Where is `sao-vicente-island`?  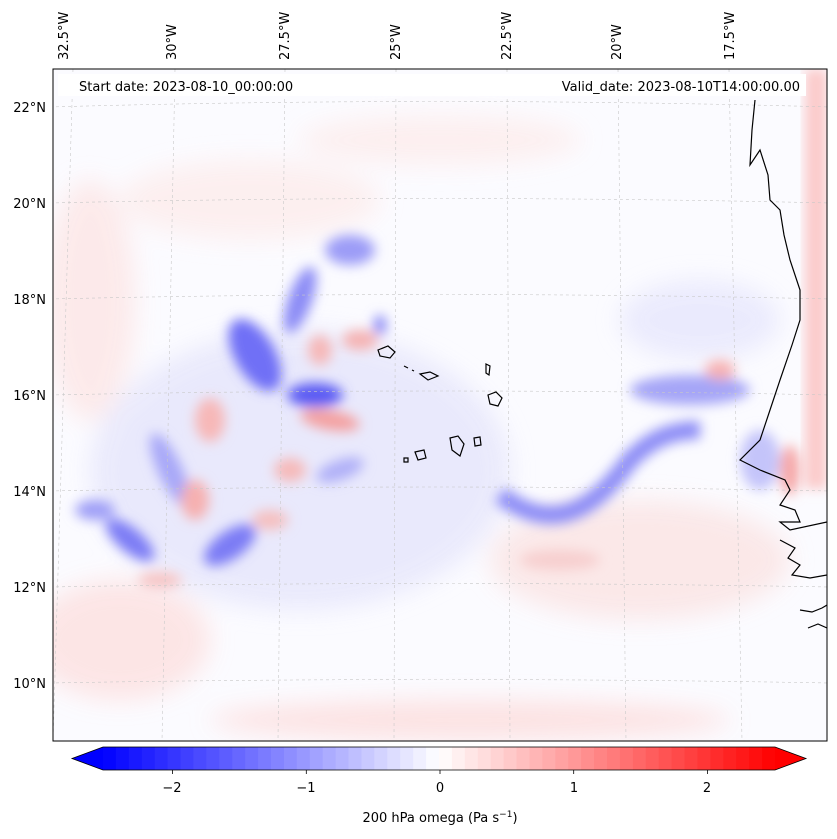
sao-vicente-island is located at coordinates (409, 368).